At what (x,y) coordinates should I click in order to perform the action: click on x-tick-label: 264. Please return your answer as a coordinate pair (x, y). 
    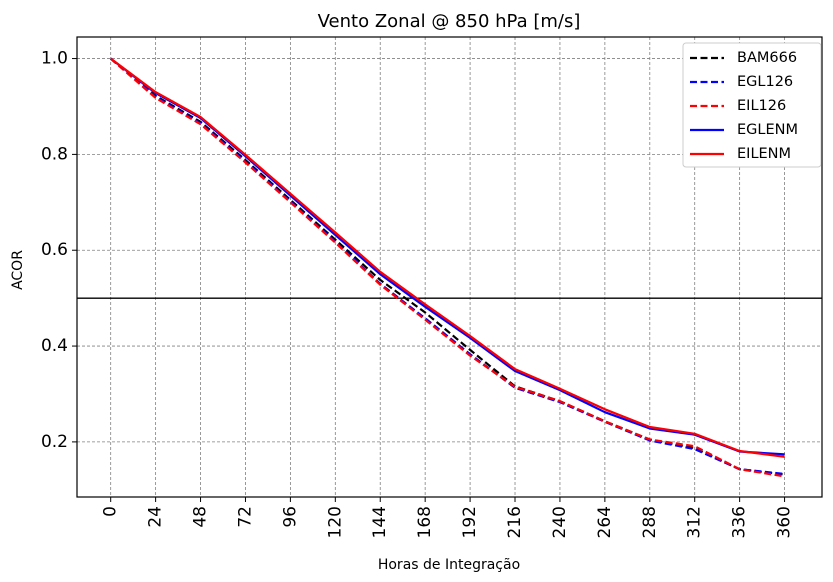
    Looking at the image, I should click on (605, 522).